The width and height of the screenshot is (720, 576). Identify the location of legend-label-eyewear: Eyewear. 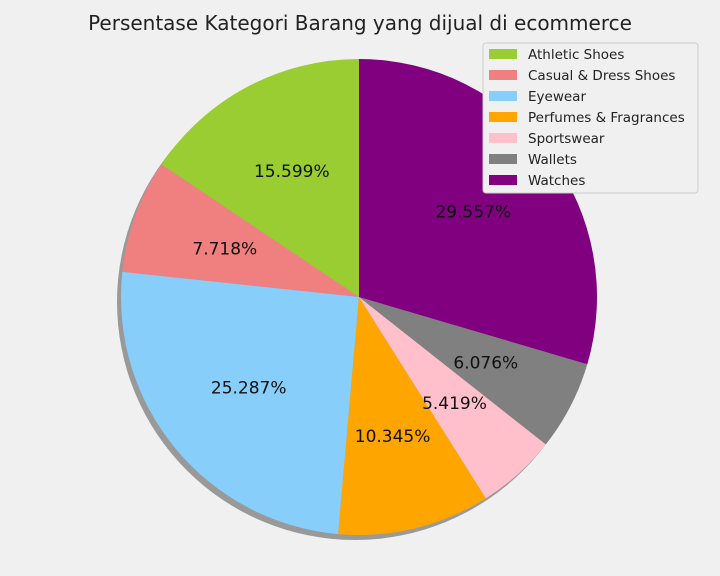
(557, 97).